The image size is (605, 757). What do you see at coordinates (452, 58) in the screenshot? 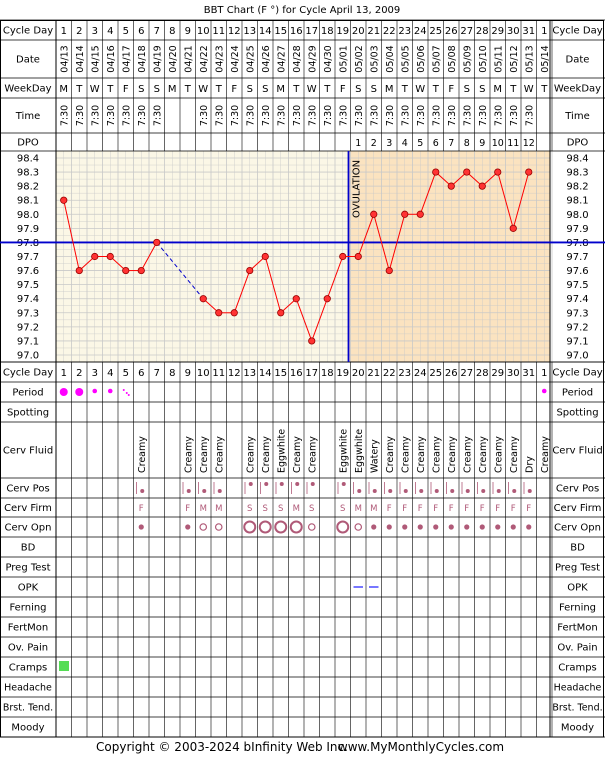
I see `date-label: 05/08` at bounding box center [452, 58].